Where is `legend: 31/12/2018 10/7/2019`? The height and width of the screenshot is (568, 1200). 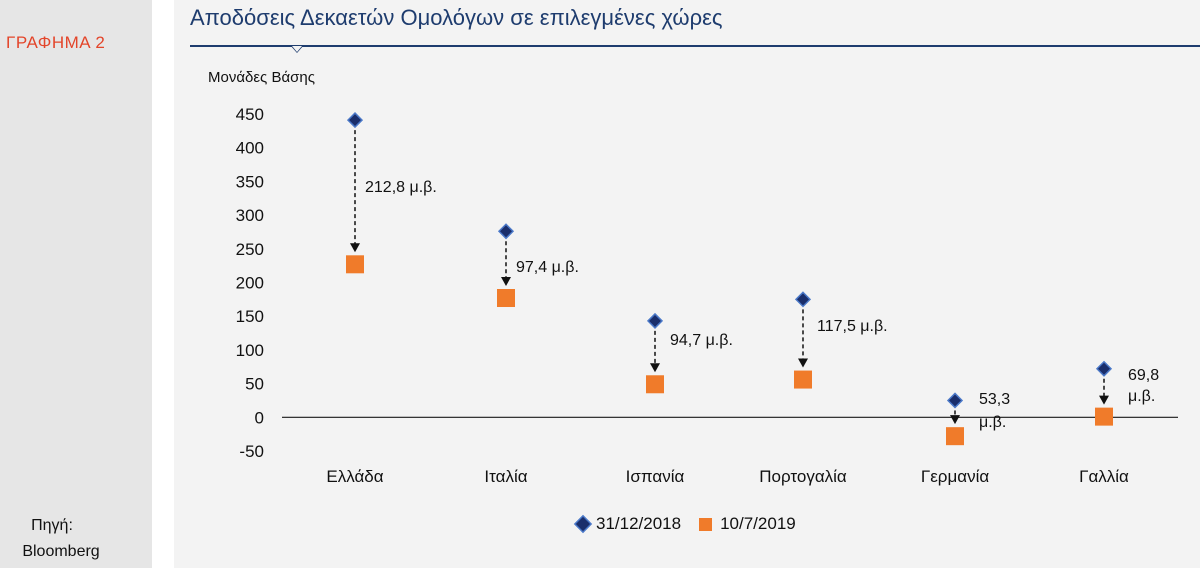
legend: 31/12/2018 10/7/2019 is located at coordinates (690, 524).